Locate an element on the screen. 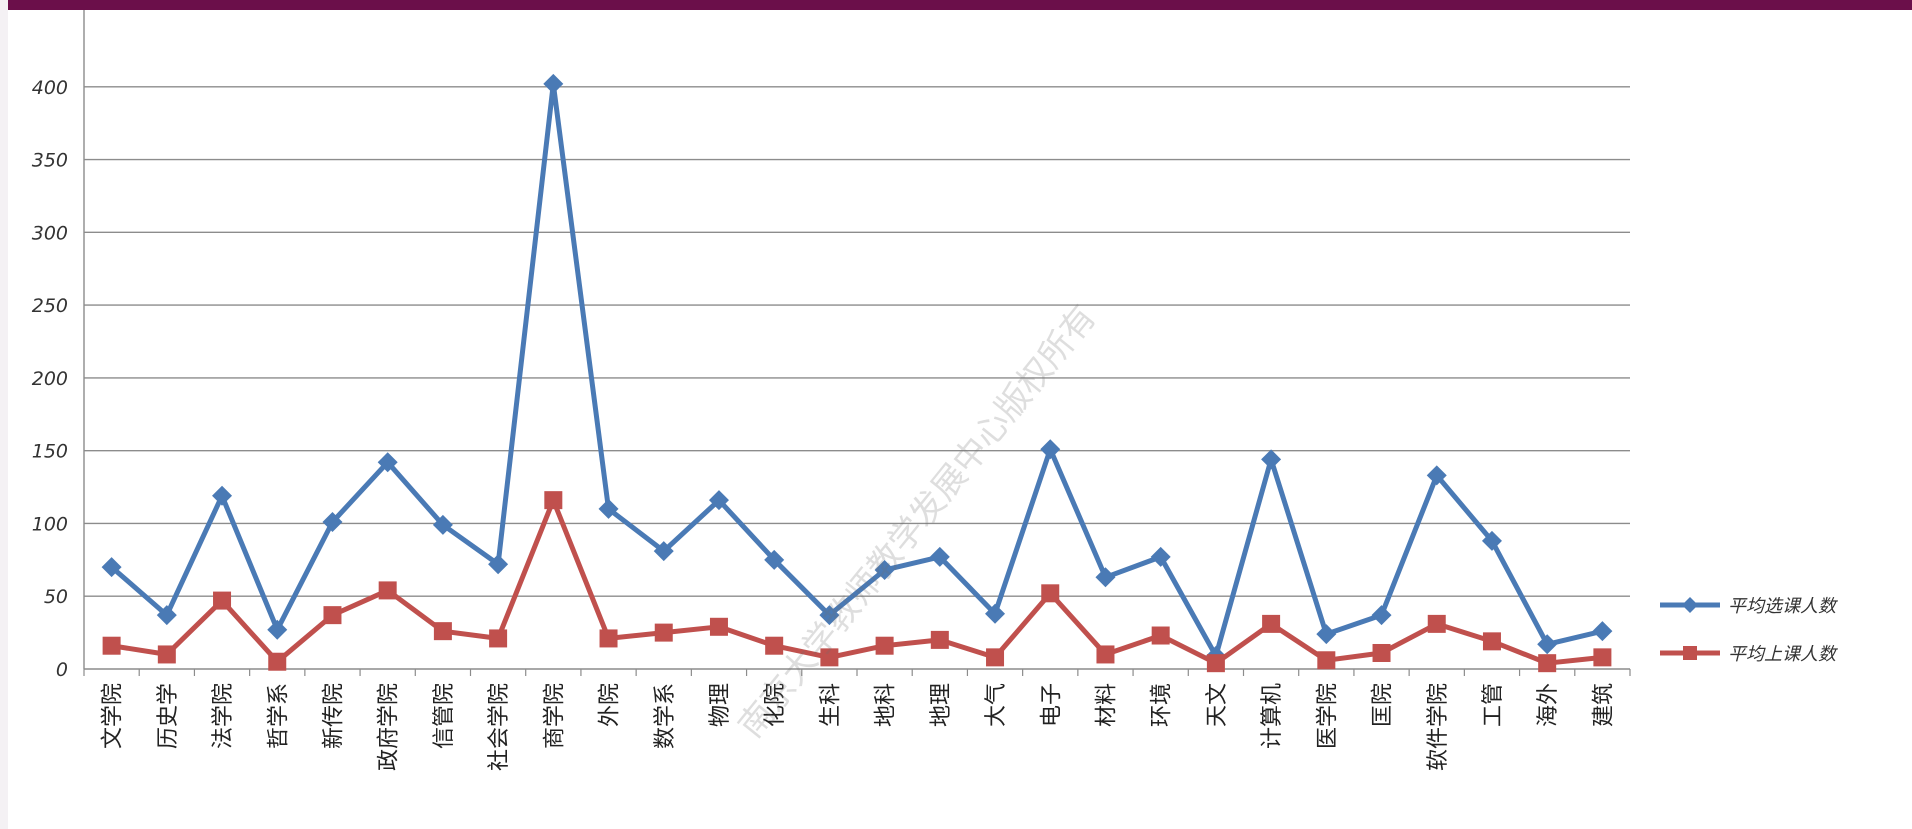 The width and height of the screenshot is (1912, 829). x-tick-label: 外院 is located at coordinates (610, 705).